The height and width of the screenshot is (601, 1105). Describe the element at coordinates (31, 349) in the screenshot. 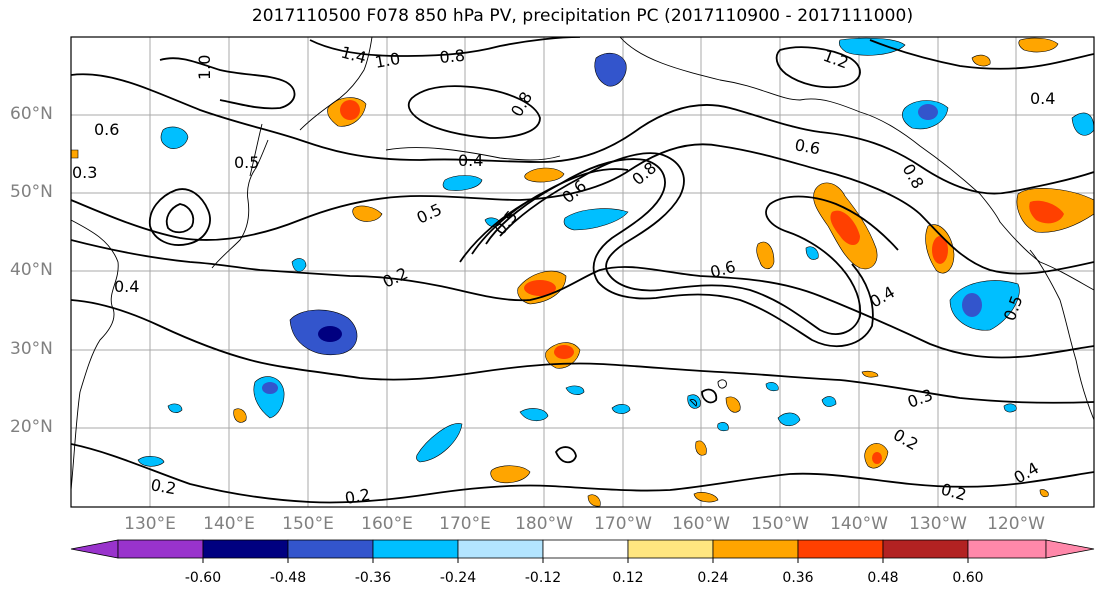

I see `lat-label-30n: 30°N` at that location.